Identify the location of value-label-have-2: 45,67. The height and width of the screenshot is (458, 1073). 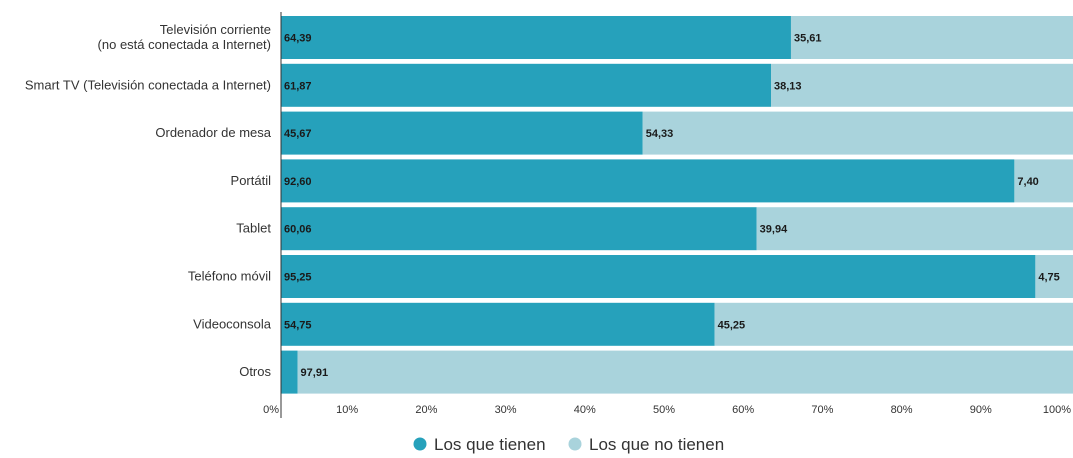
(298, 134).